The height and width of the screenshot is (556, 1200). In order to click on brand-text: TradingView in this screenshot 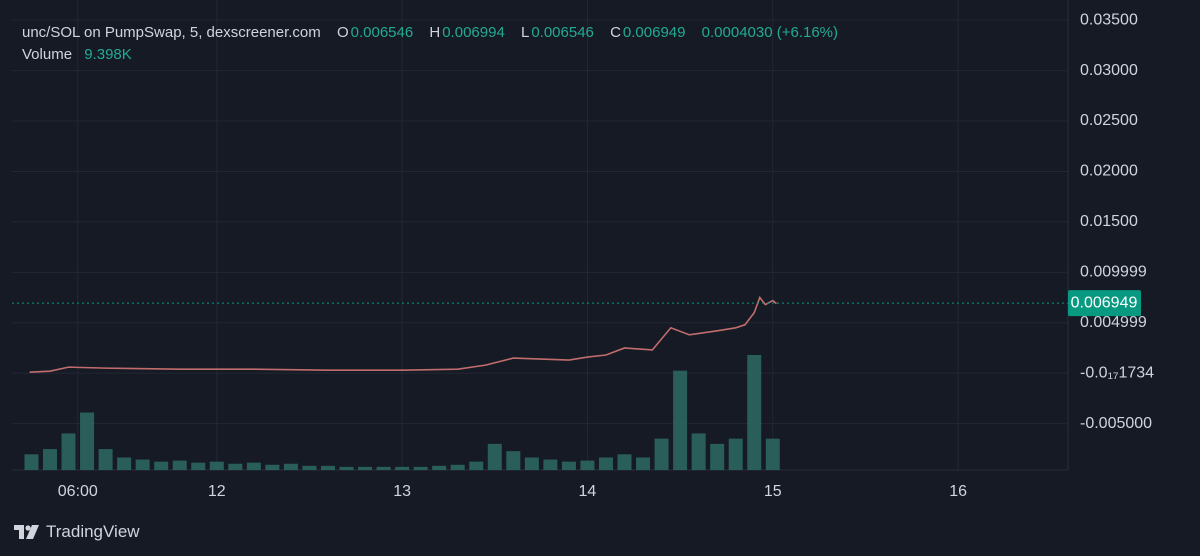, I will do `click(93, 531)`.